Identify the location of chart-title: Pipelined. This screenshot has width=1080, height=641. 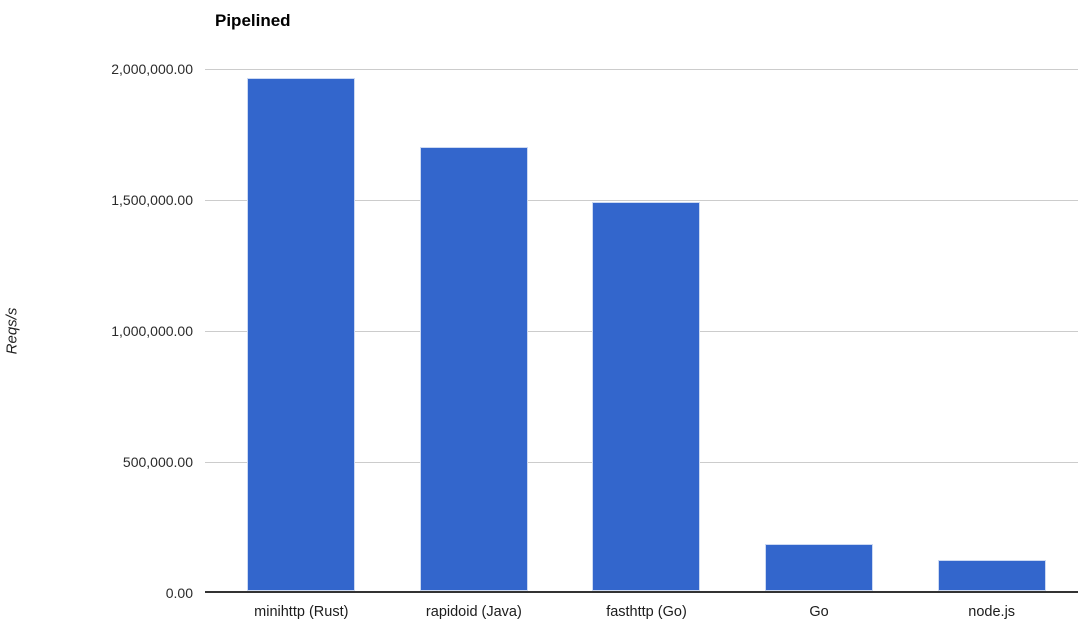
(253, 20).